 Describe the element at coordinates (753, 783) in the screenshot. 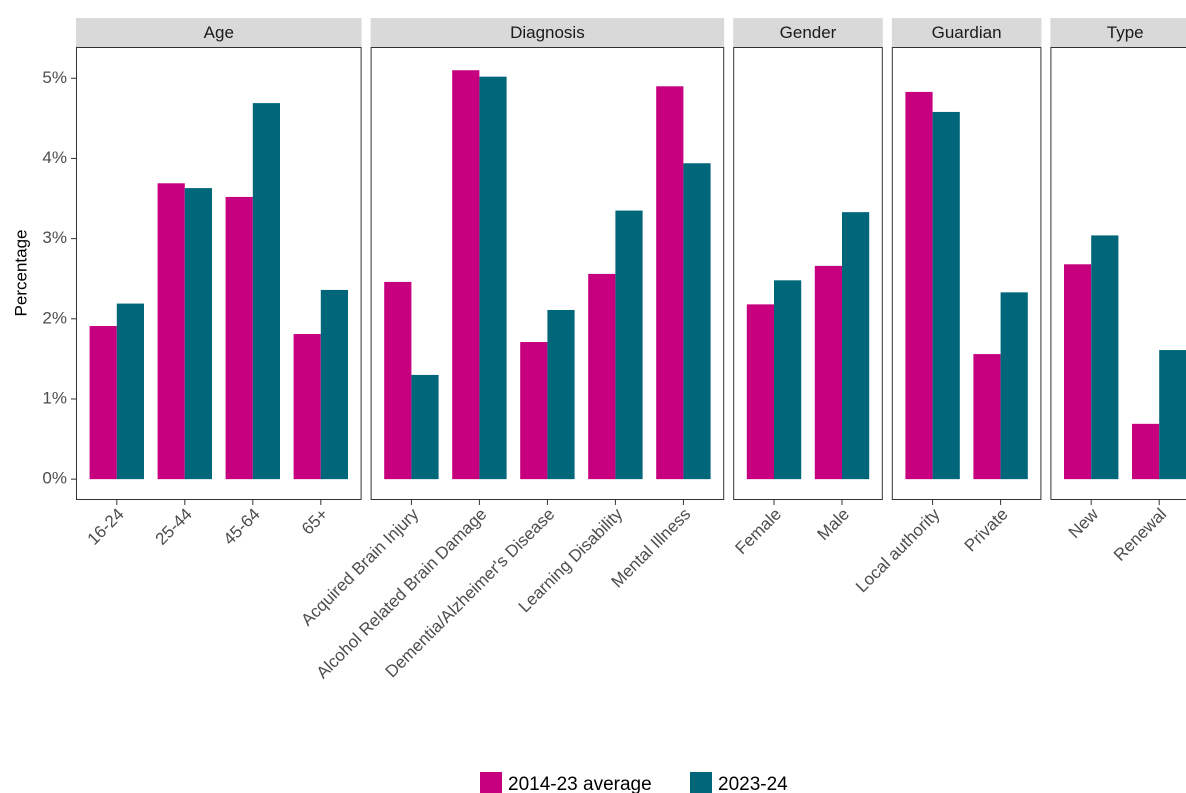

I see `legend-label: 2023-24` at that location.